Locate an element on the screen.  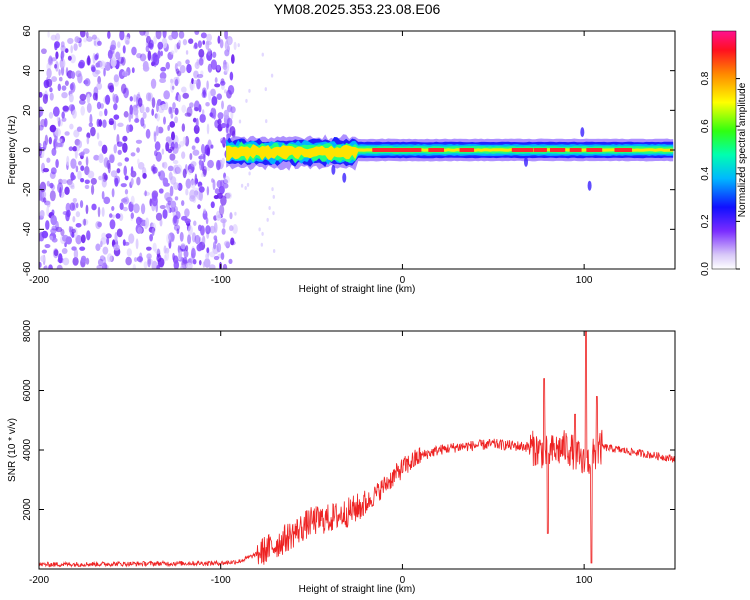
ridge-spur is located at coordinates (589, 185).